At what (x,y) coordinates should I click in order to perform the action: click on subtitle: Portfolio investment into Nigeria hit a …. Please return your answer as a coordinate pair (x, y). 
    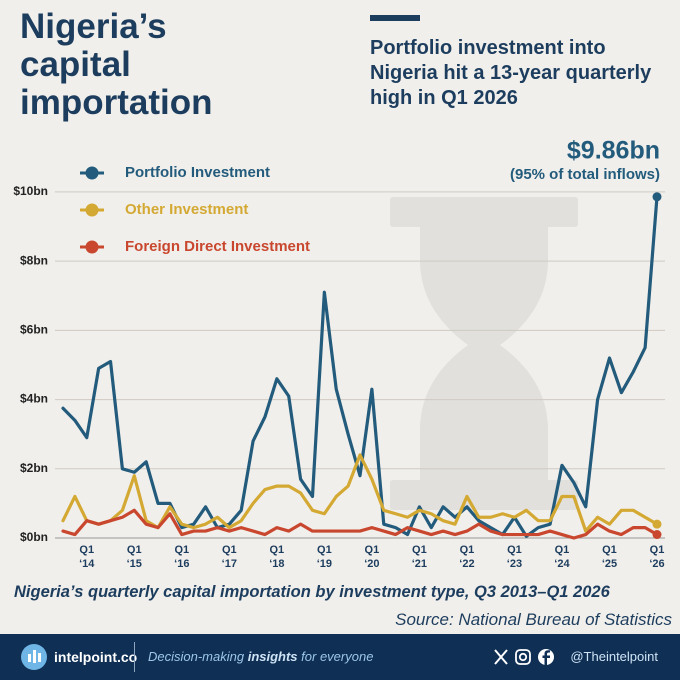
    Looking at the image, I should click on (511, 73).